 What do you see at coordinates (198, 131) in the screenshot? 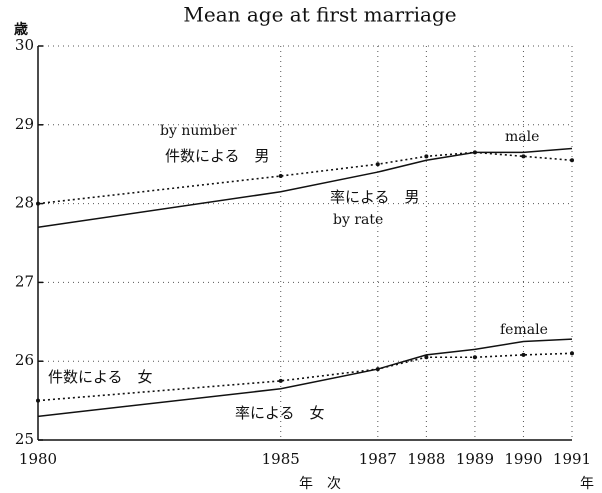
I see `annotation: by number` at bounding box center [198, 131].